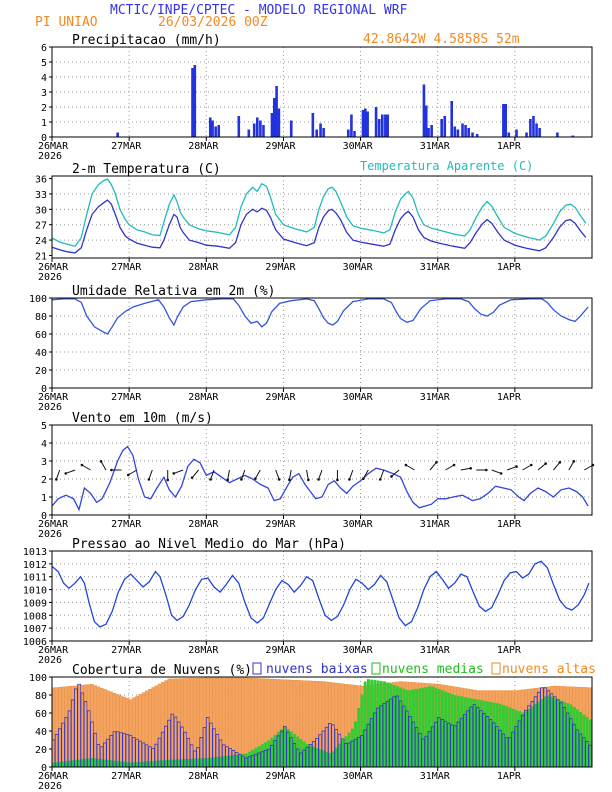 The height and width of the screenshot is (792, 612). I want to click on x-tick-label: 30MAR, so click(358, 776).